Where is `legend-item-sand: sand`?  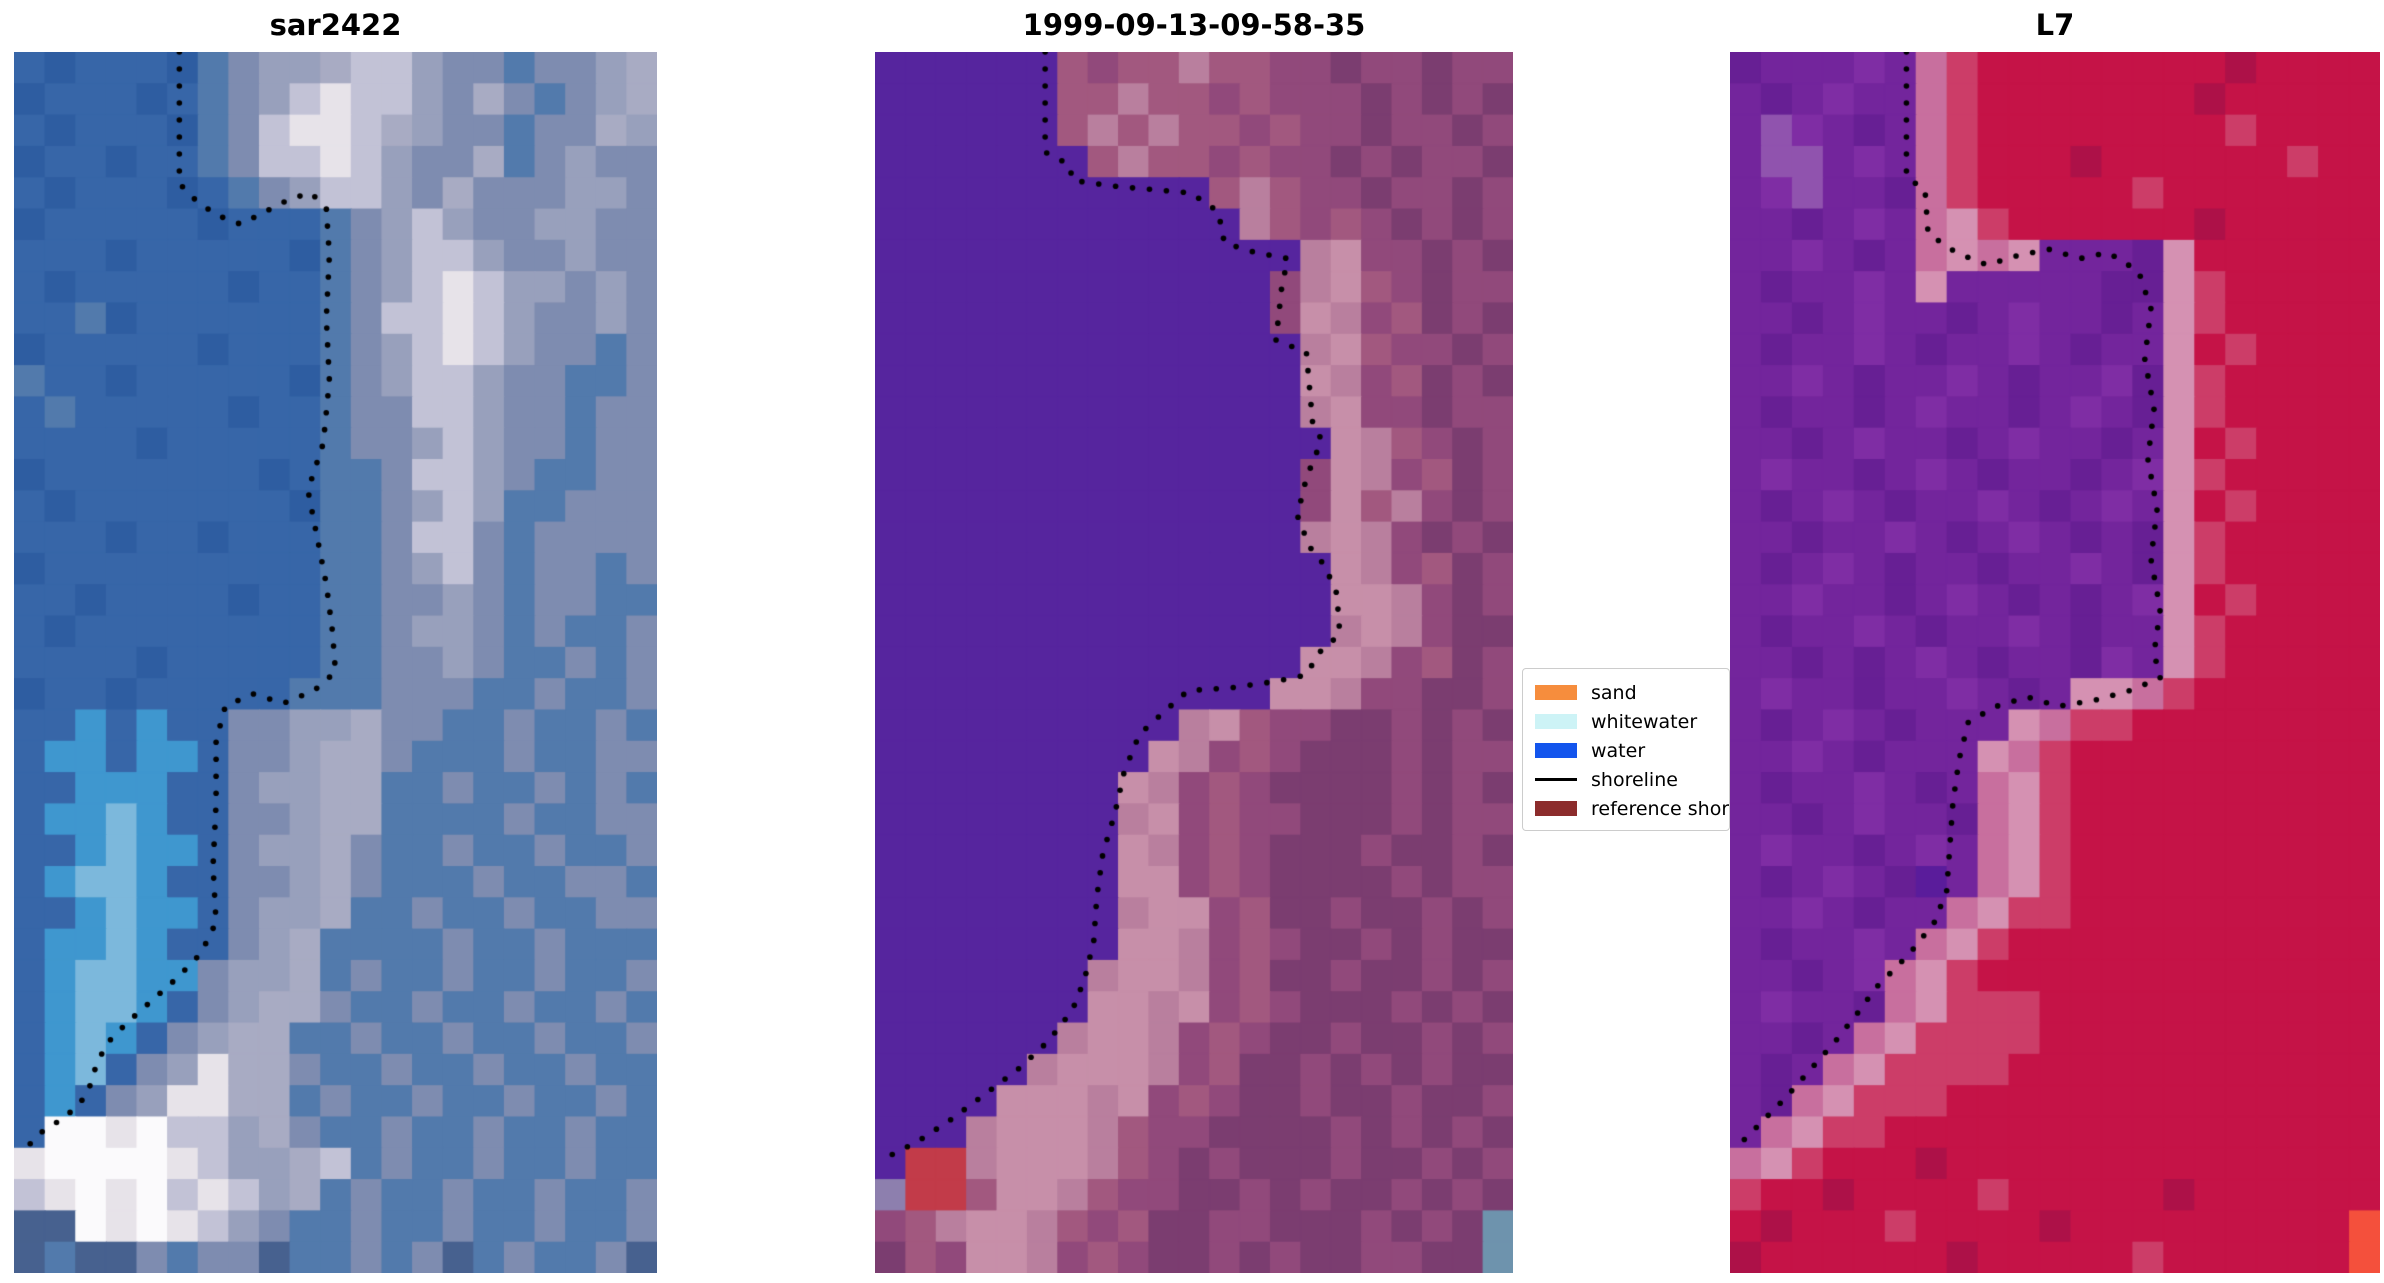
legend-item-sand: sand is located at coordinates (1632, 692).